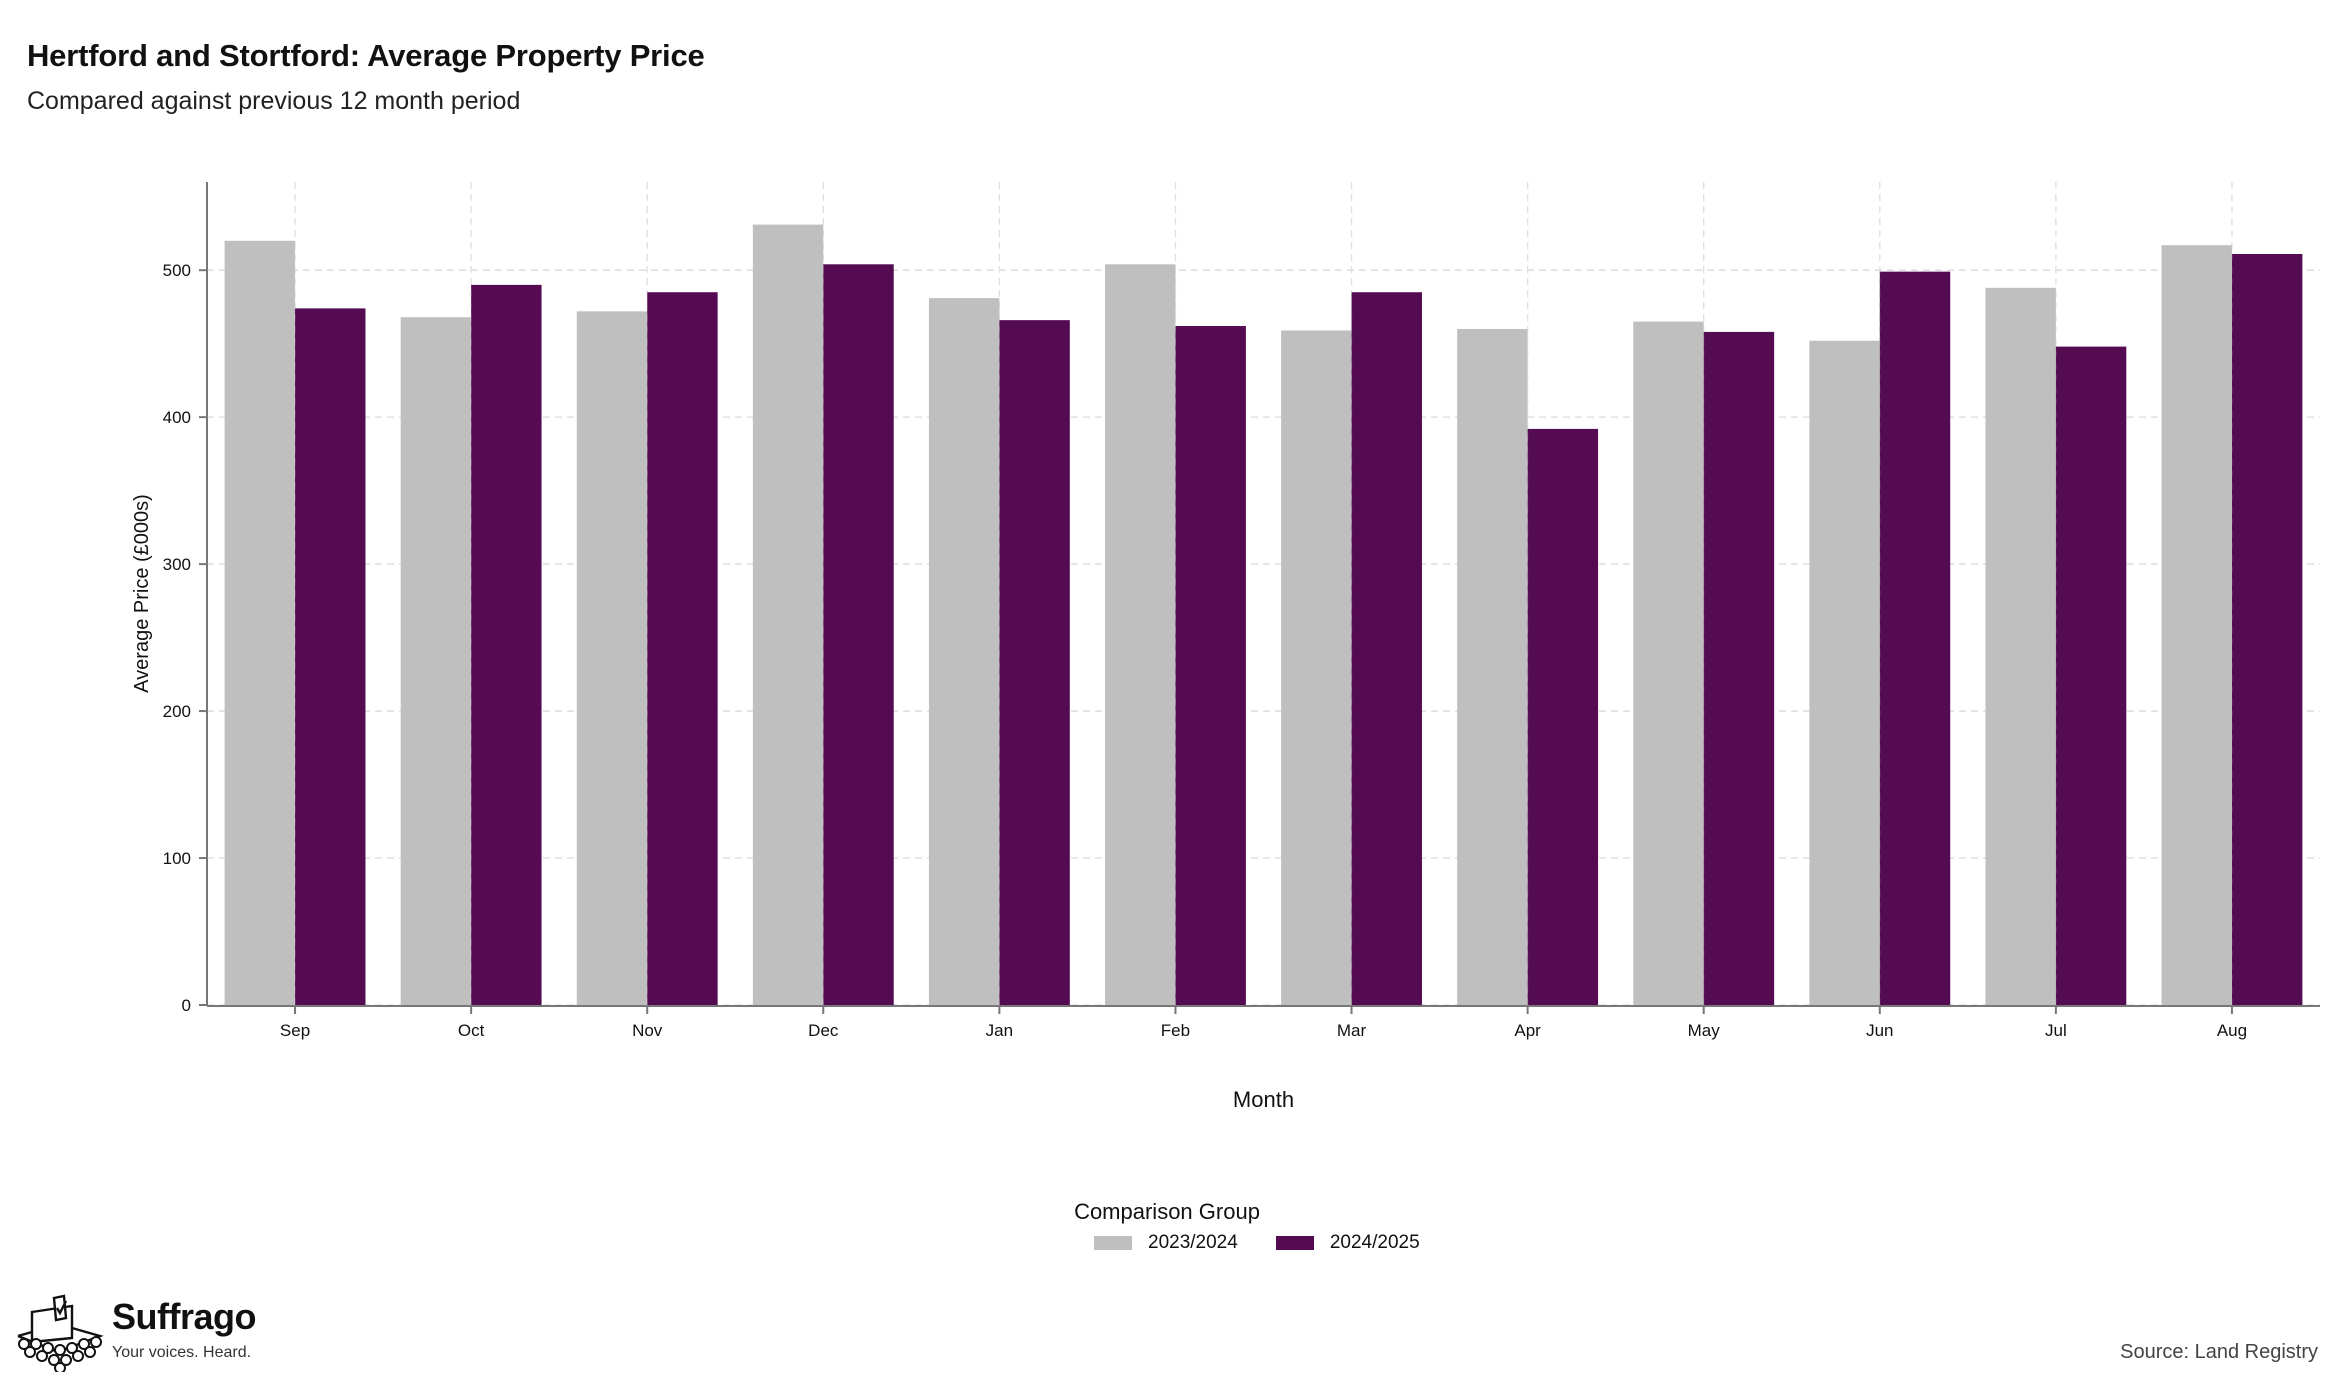 The image size is (2334, 1388). I want to click on bar-2023-2024-jan, so click(964, 651).